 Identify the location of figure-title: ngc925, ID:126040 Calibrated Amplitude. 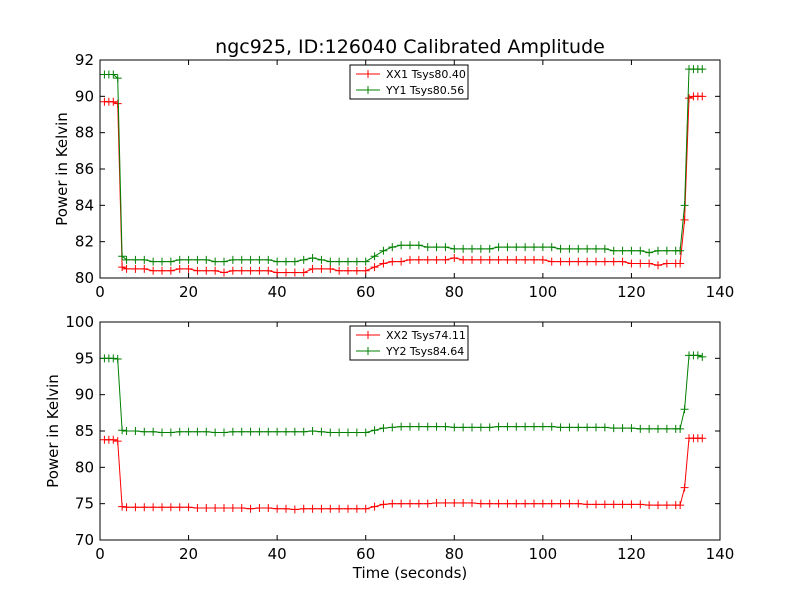
(410, 47).